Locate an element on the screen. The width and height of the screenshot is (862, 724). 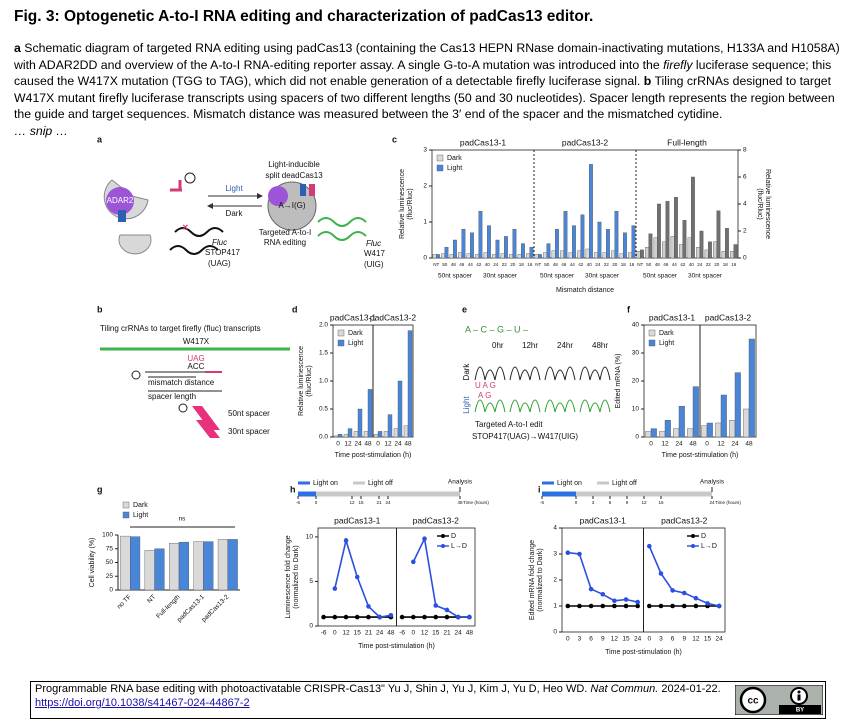
x-tick-label: 21 is located at coordinates (447, 633).